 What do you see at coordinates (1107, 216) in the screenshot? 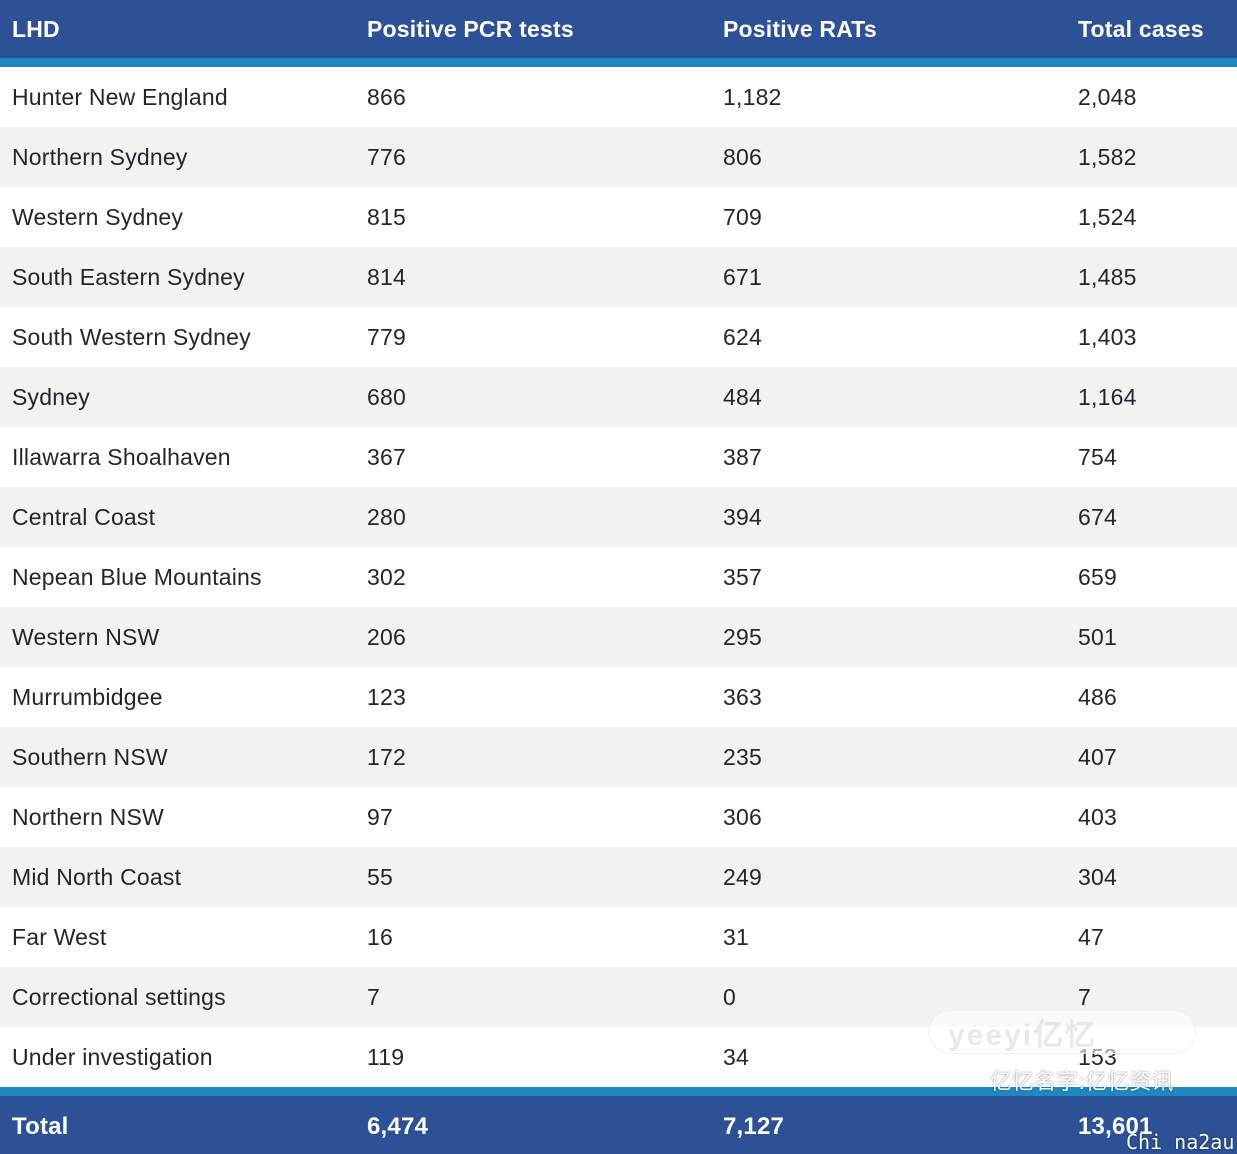
I see `cell-total: 1,524` at bounding box center [1107, 216].